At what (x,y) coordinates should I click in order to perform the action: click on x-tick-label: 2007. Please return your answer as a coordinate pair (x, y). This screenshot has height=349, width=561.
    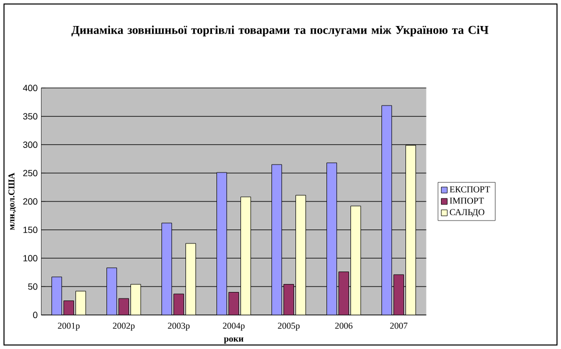
    Looking at the image, I should click on (399, 325).